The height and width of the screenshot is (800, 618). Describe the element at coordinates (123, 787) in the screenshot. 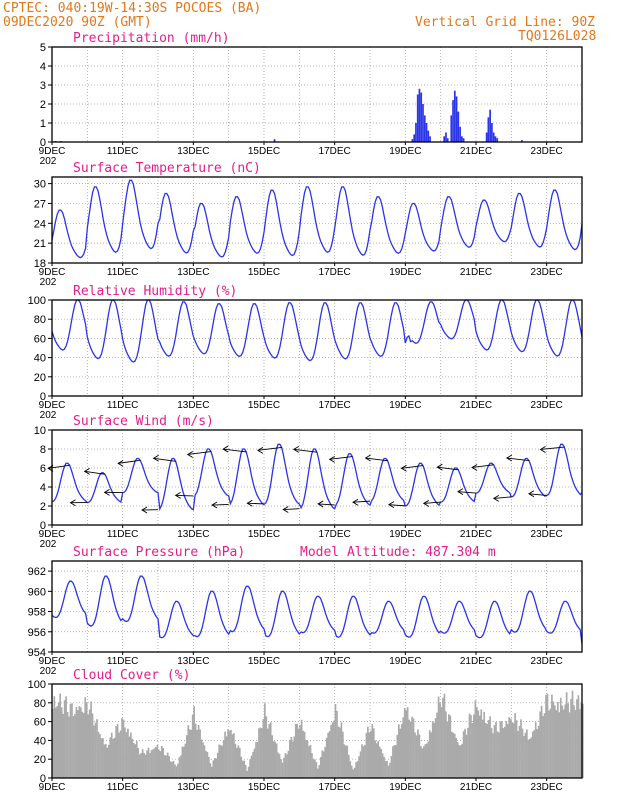

I see `cloud-xtick-label: 11DEC` at that location.